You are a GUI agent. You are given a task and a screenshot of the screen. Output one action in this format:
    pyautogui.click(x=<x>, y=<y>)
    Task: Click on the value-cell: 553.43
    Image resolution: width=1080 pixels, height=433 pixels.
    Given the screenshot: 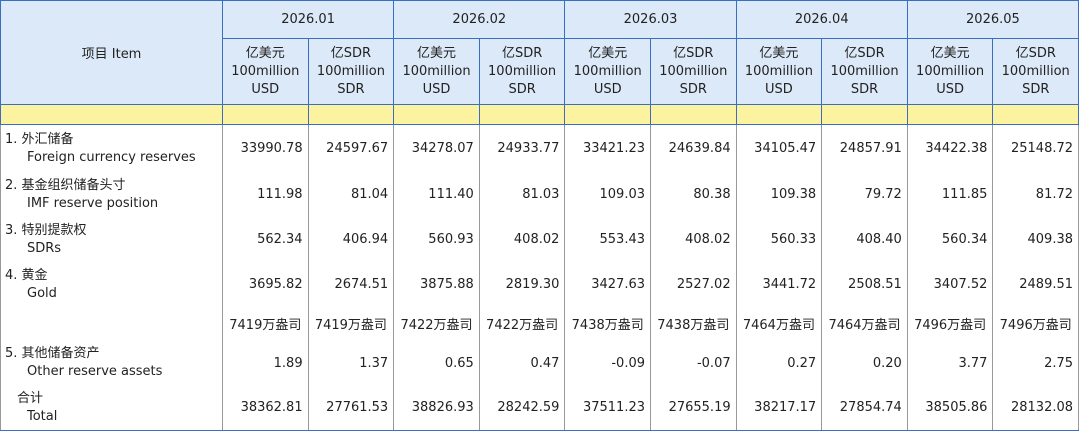 What is the action you would take?
    pyautogui.click(x=607, y=239)
    